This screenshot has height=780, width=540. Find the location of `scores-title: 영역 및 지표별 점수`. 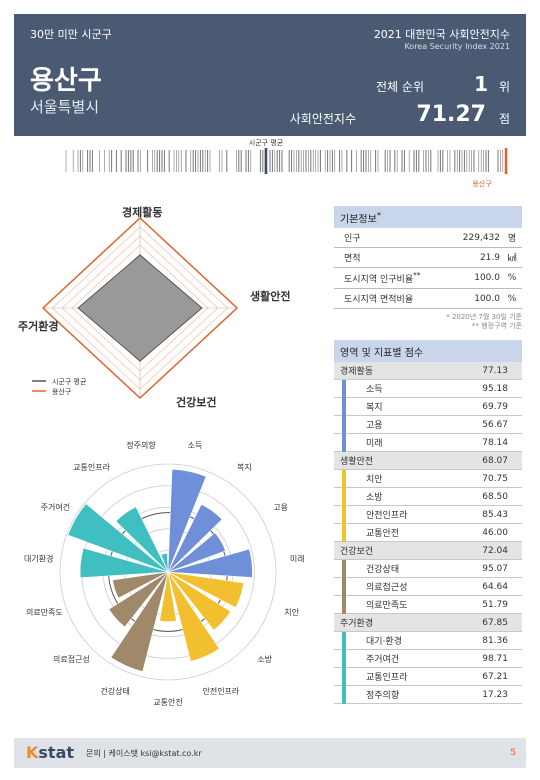

scores-title: 영역 및 지표별 점수 is located at coordinates (428, 351).